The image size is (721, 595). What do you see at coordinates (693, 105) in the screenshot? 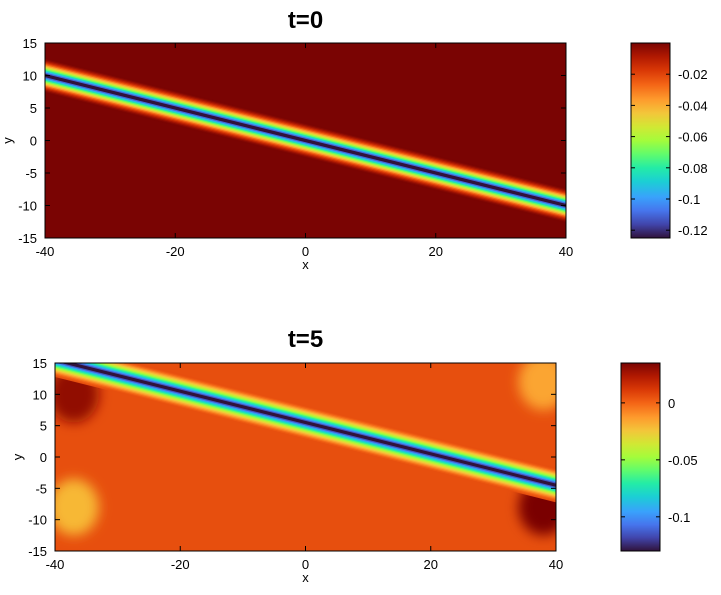
I see `colorbar-tick-label: -0.04` at bounding box center [693, 105].